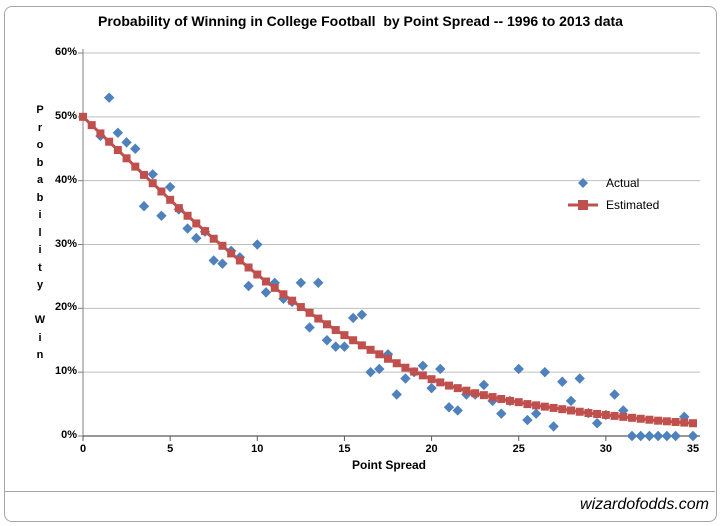 This screenshot has width=721, height=526. Describe the element at coordinates (431, 449) in the screenshot. I see `x-tick-label: 20` at that location.